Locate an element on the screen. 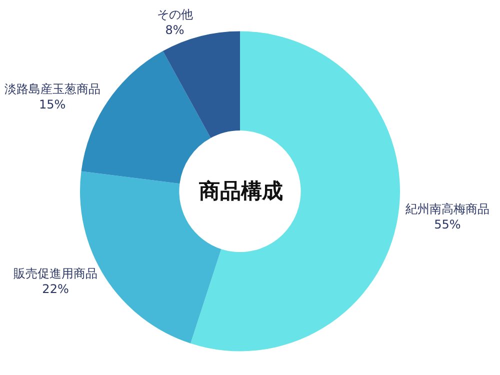 The width and height of the screenshot is (500, 375). text: 商品構成 is located at coordinates (240, 191).